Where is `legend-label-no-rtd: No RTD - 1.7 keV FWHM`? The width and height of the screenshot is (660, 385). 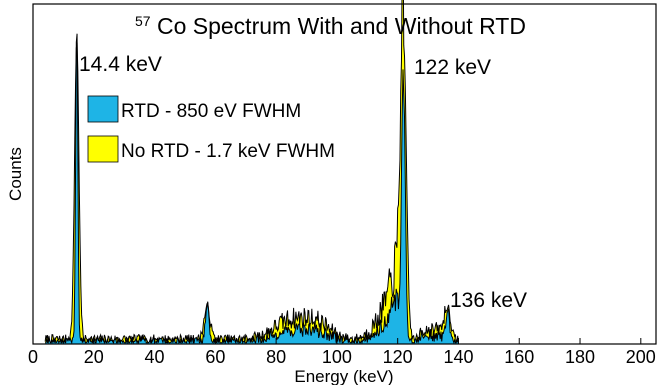 legend-label-no-rtd: No RTD - 1.7 keV FWHM is located at coordinates (228, 151).